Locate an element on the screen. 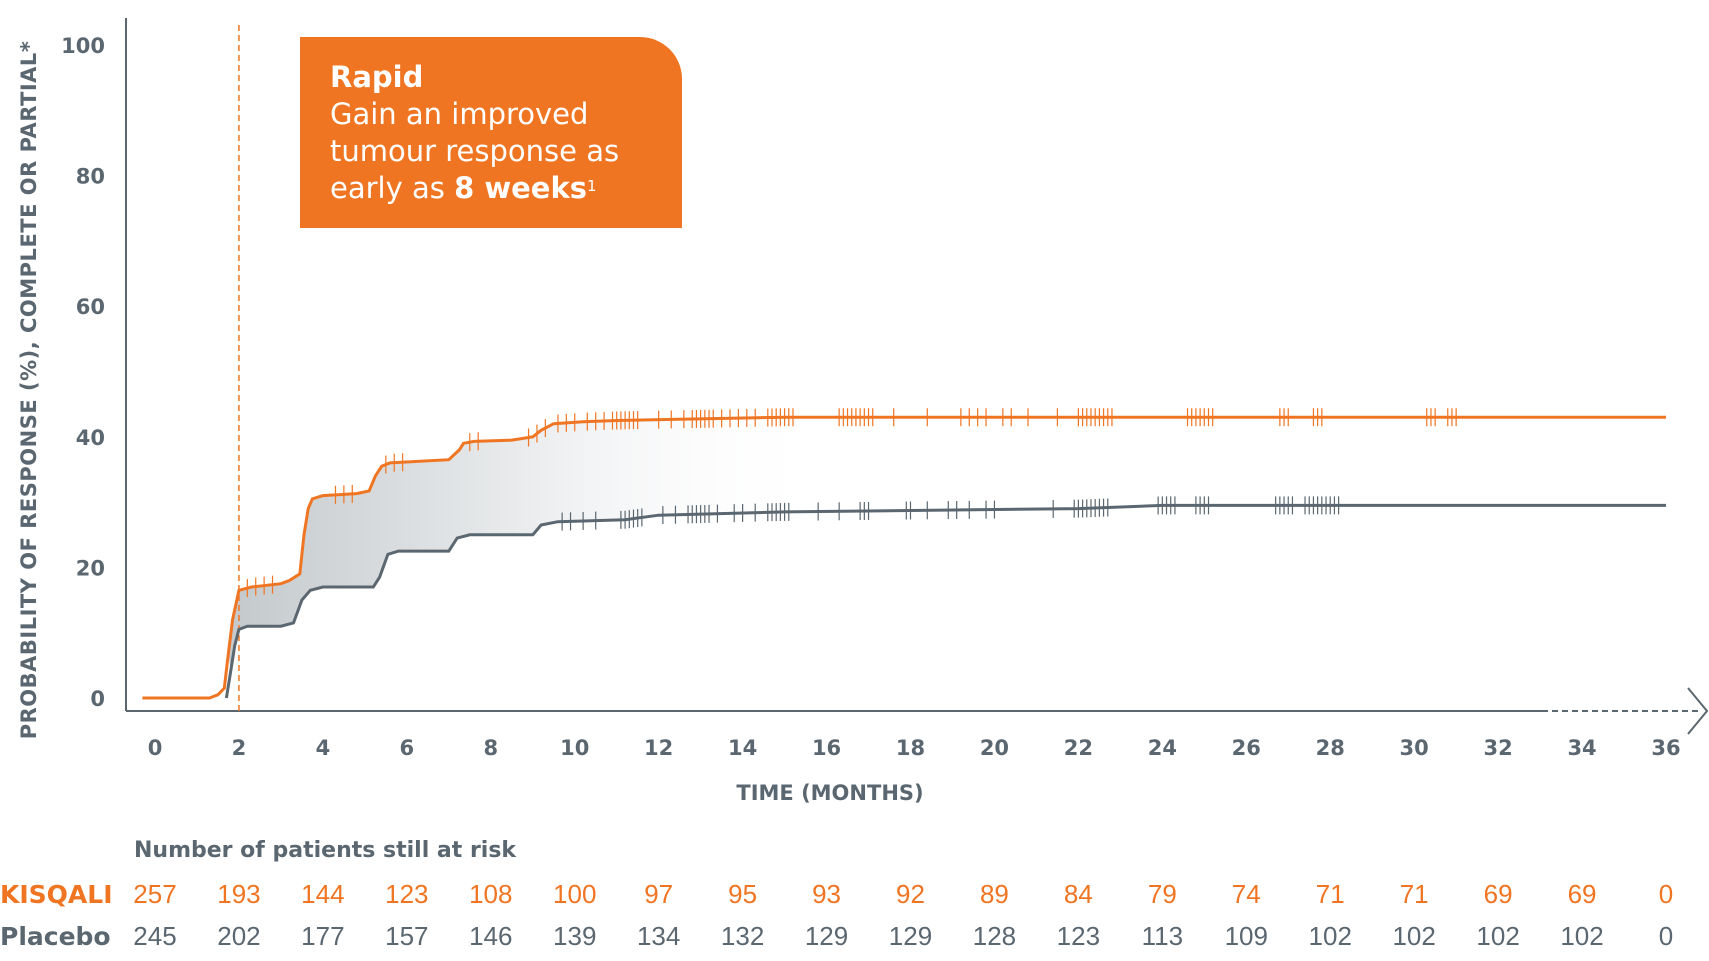  x-tick-label: 32 is located at coordinates (1497, 748).